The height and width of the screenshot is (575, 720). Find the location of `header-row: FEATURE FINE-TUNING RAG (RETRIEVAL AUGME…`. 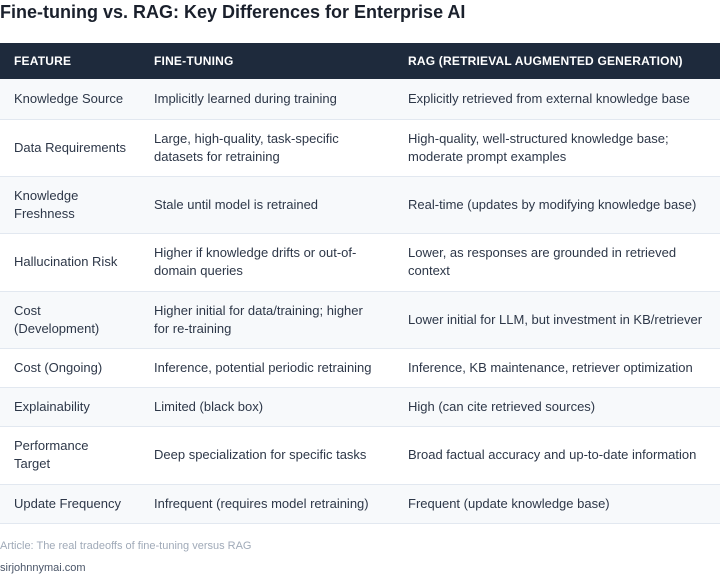

header-row: FEATURE FINE-TUNING RAG (RETRIEVAL AUGME… is located at coordinates (360, 61).